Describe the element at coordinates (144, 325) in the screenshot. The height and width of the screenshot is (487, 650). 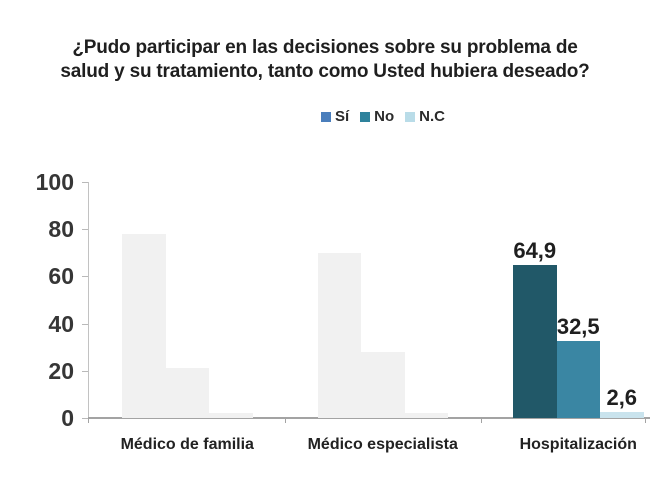
I see `bar-médico-de-familia-sí` at that location.